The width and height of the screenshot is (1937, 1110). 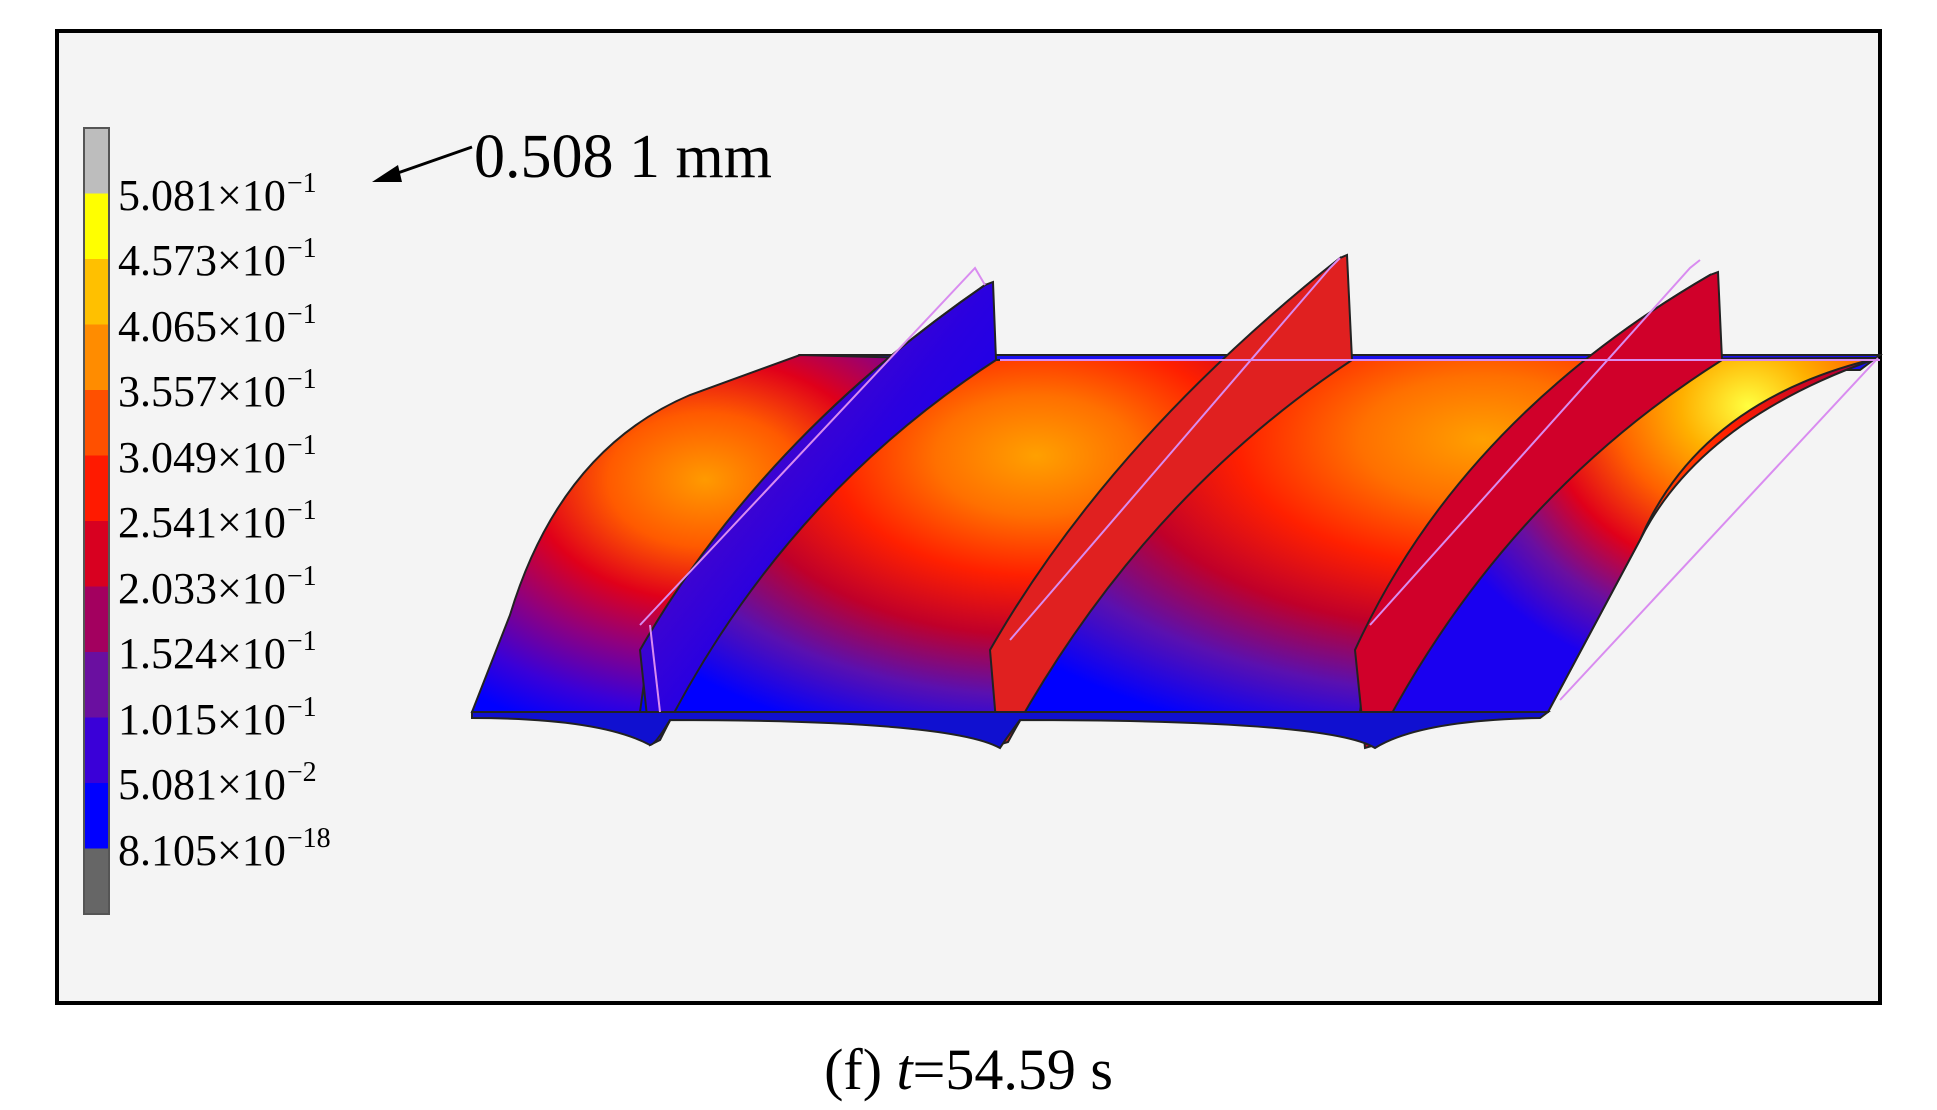 I want to click on legend-level-label: 4.065×10⁻¹, so click(x=217, y=324).